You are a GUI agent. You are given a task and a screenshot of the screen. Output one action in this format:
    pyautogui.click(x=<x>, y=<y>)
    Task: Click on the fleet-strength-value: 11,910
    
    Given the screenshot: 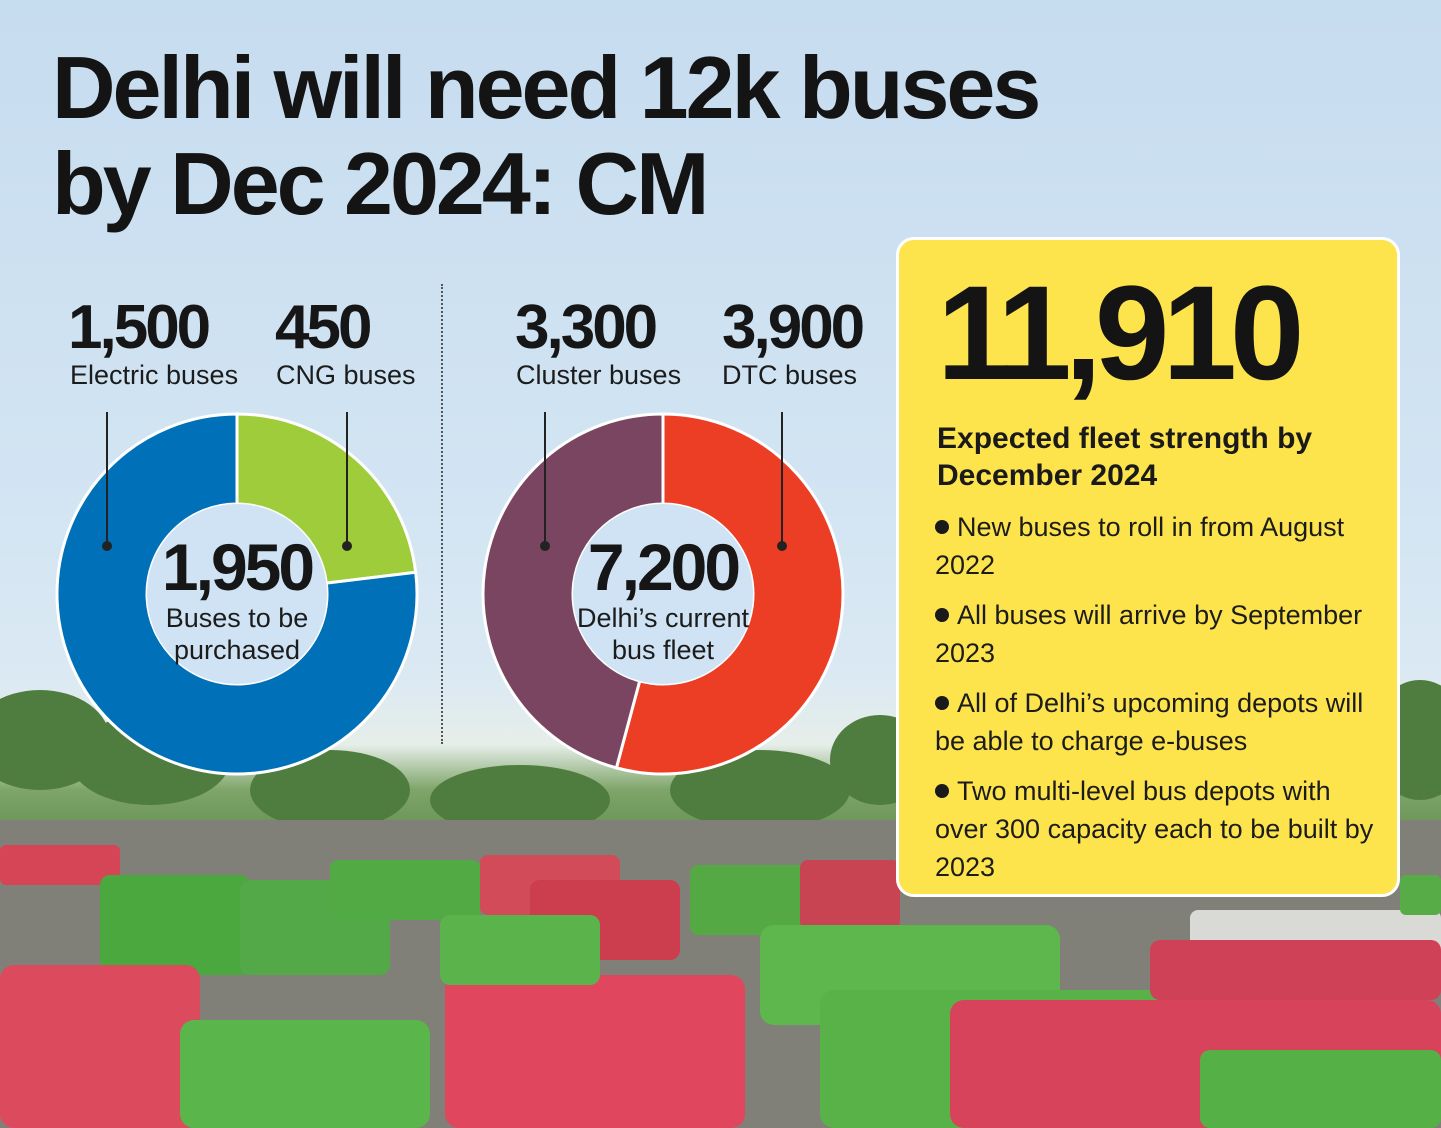 What is the action you would take?
    pyautogui.click(x=1120, y=333)
    